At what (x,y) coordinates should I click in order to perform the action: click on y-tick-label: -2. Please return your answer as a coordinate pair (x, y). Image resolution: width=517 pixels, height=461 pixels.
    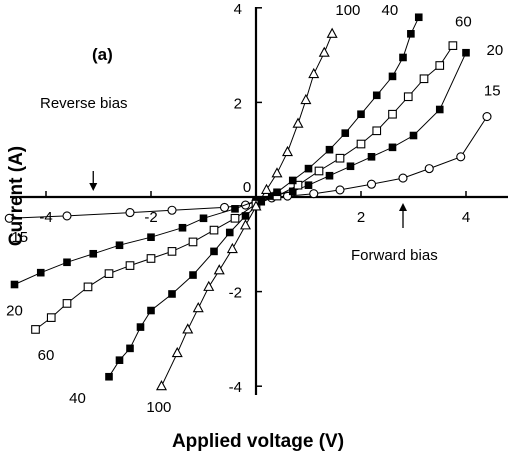
    Looking at the image, I should click on (235, 293).